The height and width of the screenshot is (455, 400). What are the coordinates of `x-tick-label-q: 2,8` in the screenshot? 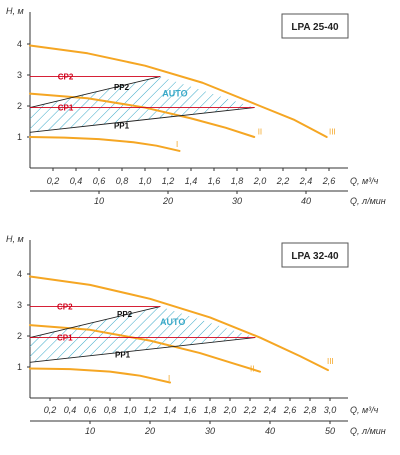 It's located at (310, 410).